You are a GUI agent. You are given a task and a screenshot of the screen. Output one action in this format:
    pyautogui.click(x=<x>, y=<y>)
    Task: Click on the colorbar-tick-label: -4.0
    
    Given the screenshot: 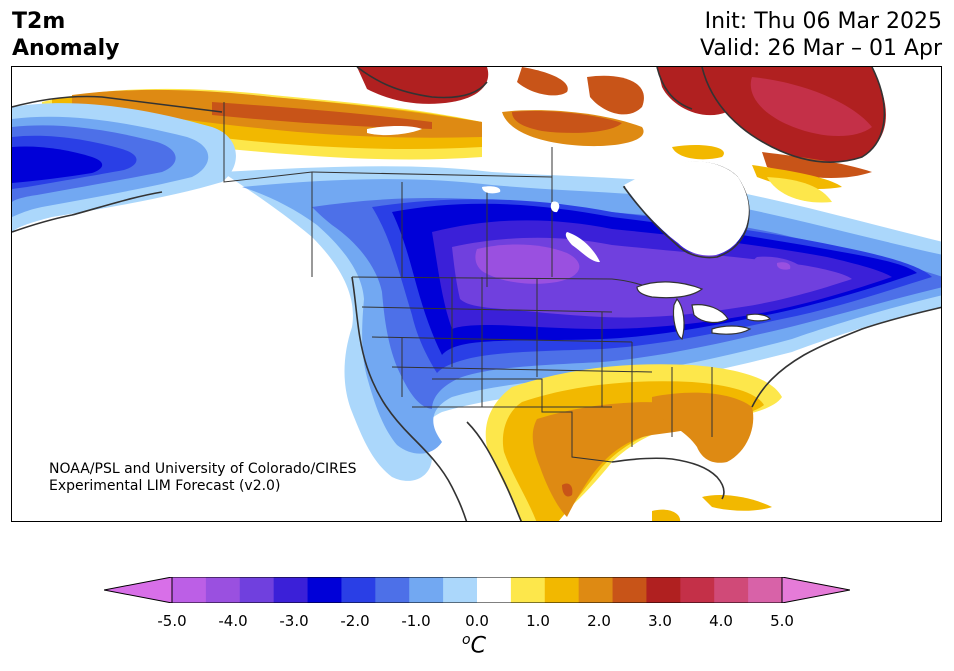 What is the action you would take?
    pyautogui.click(x=233, y=621)
    